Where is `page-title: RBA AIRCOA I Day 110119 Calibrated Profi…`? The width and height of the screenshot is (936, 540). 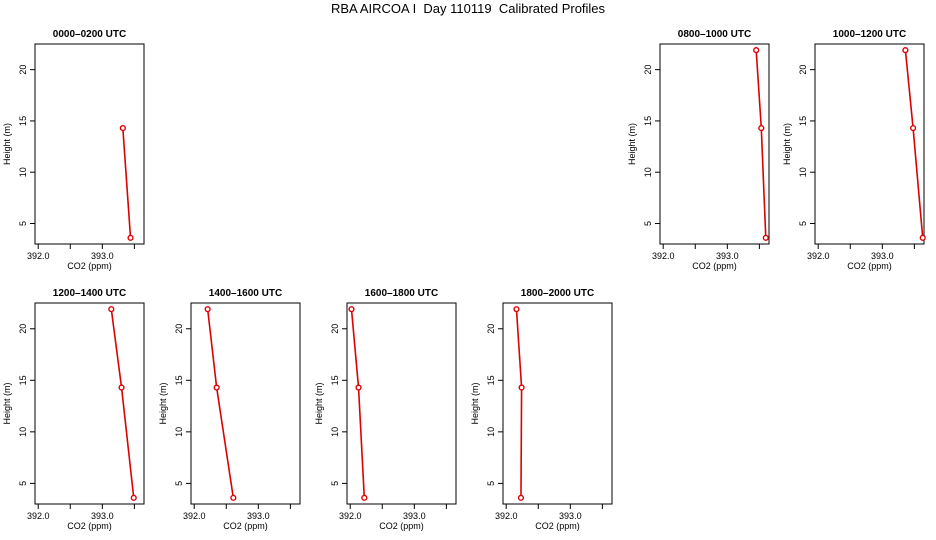 page-title: RBA AIRCOA I Day 110119 Calibrated Profi… is located at coordinates (468, 8).